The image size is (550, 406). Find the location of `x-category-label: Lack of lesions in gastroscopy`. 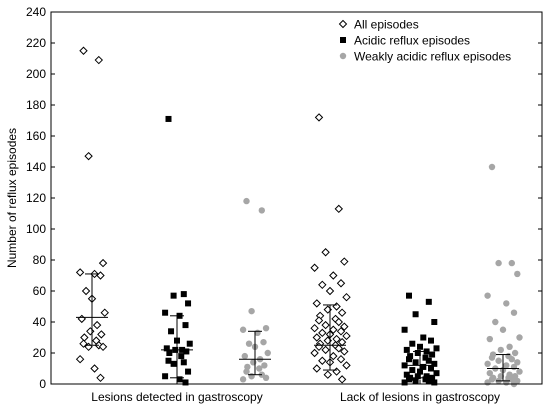

x-category-label: Lack of lesions in gastroscopy is located at coordinates (420, 397).